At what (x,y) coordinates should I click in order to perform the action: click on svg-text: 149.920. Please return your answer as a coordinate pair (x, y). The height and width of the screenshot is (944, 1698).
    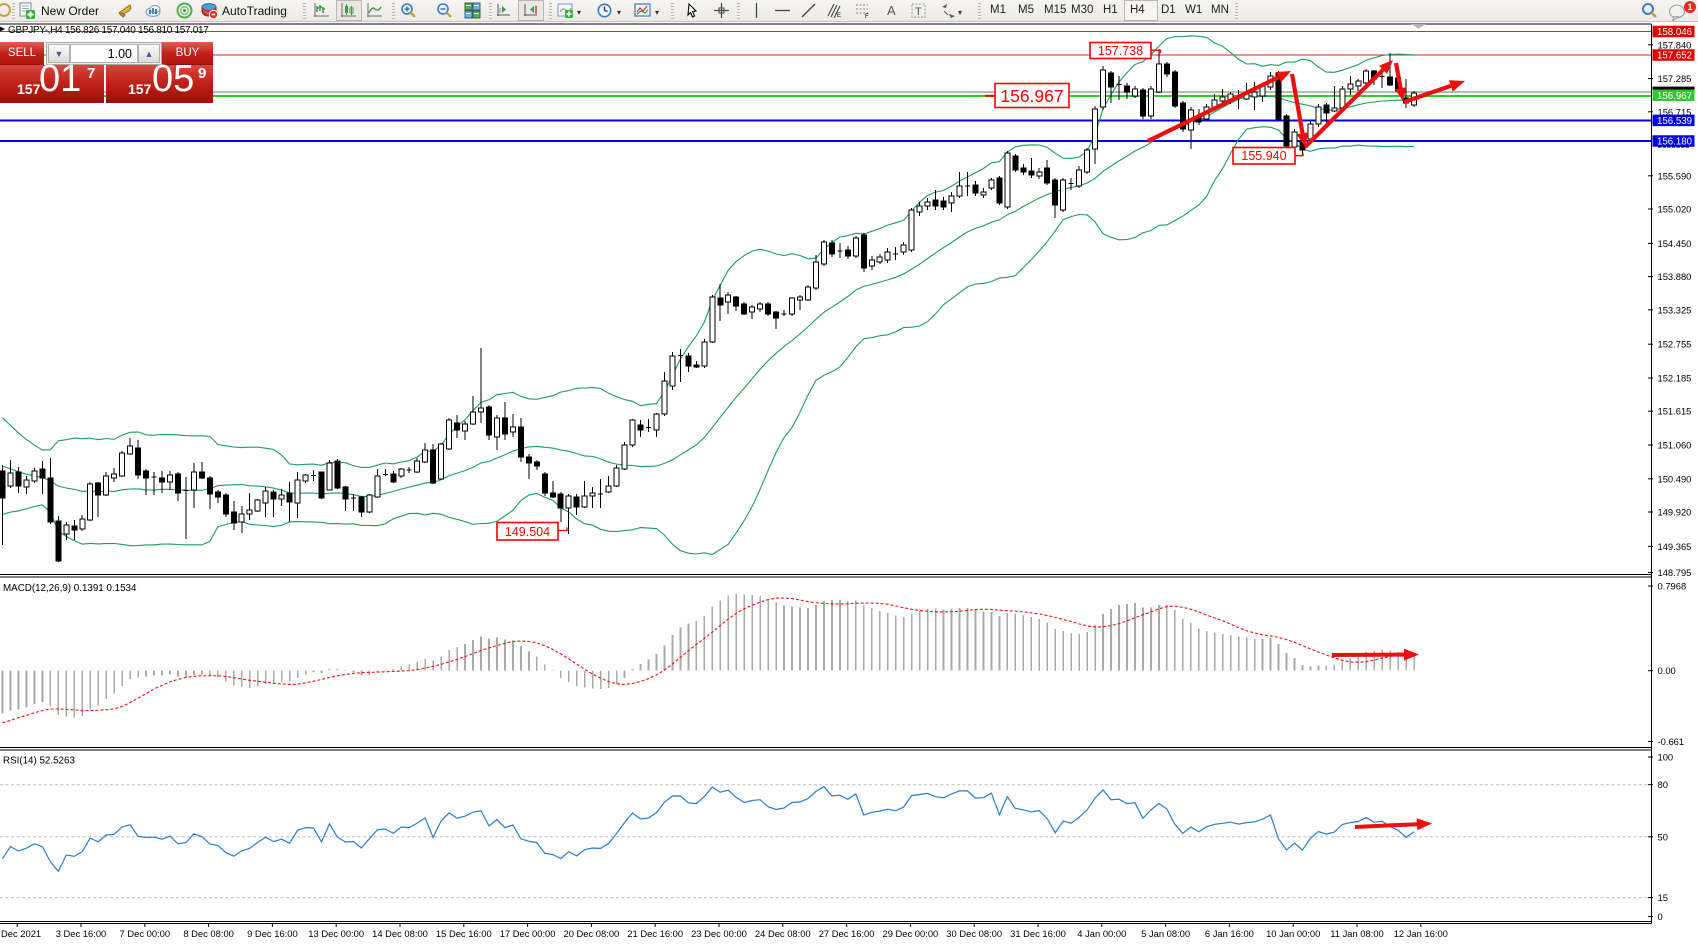
    Looking at the image, I should click on (1675, 512).